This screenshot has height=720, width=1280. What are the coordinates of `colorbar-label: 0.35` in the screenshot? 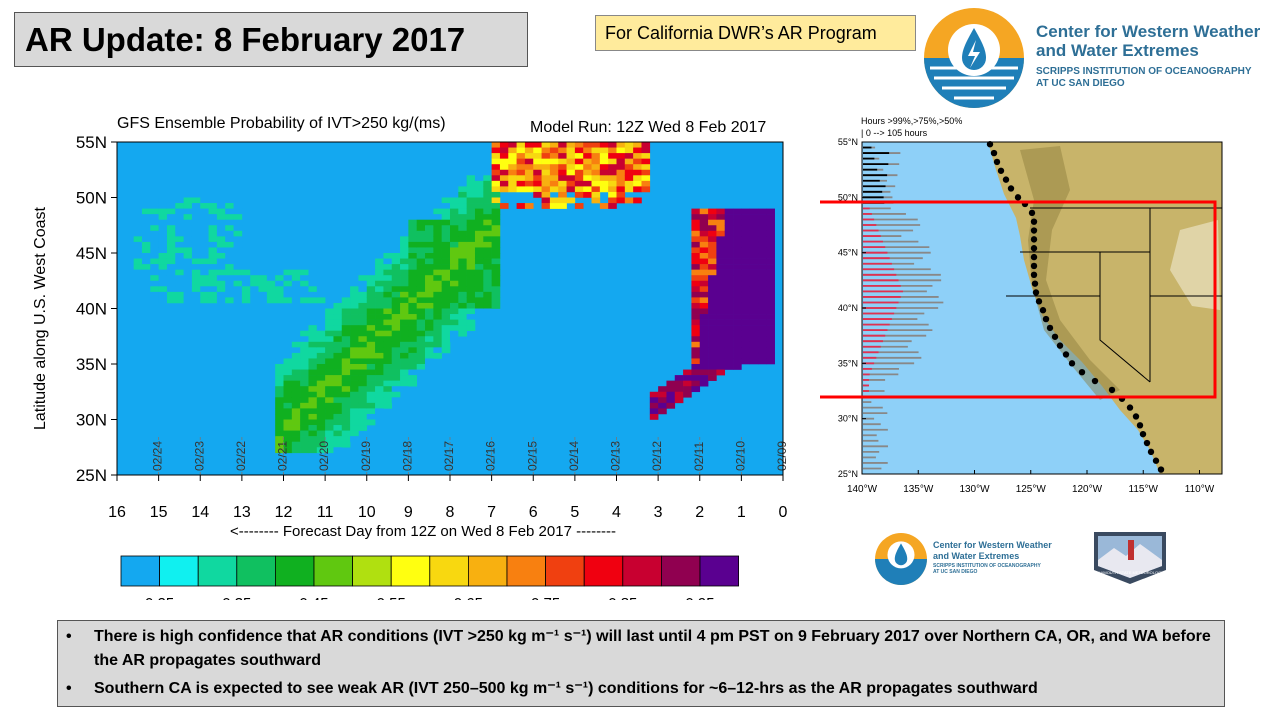 It's located at (236, 597).